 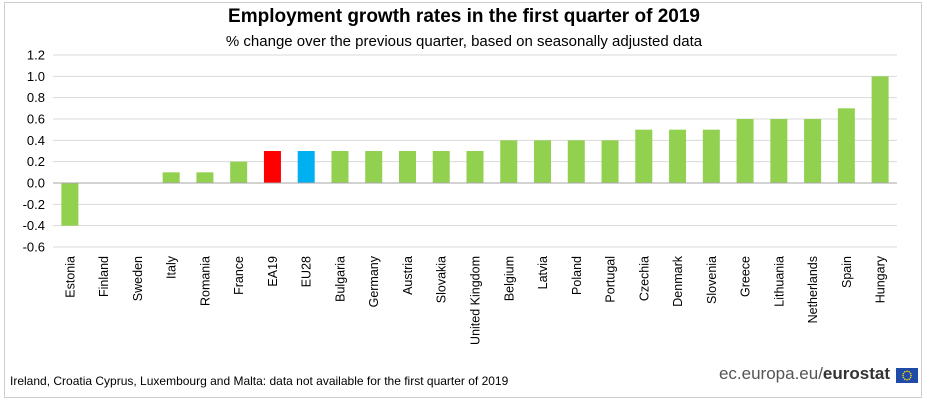 What do you see at coordinates (907, 375) in the screenshot?
I see `eu-flag-icon` at bounding box center [907, 375].